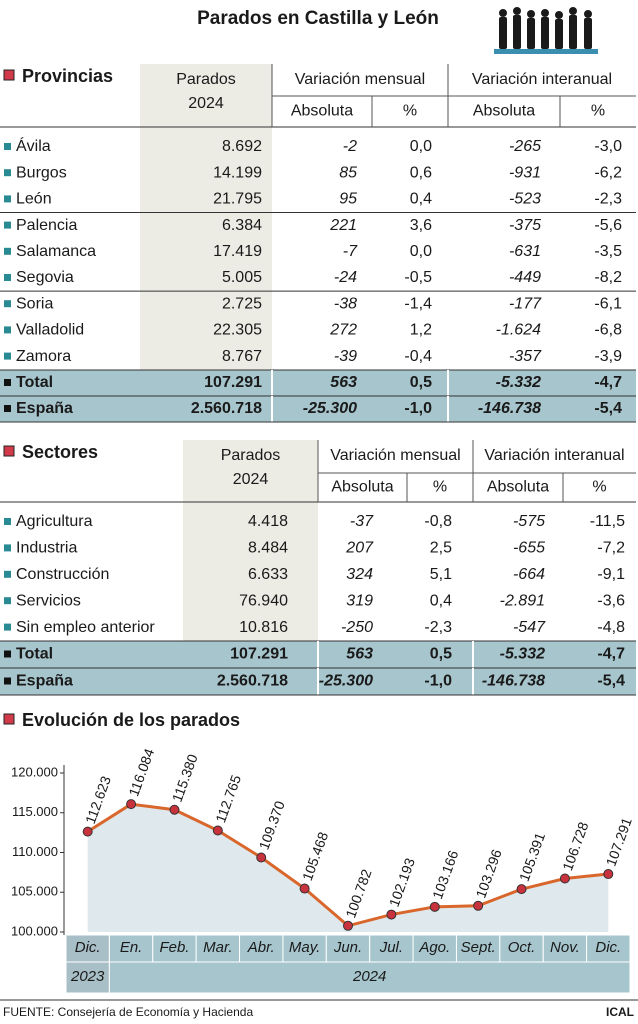  Describe the element at coordinates (608, 277) in the screenshot. I see `cell: -8,2` at that location.